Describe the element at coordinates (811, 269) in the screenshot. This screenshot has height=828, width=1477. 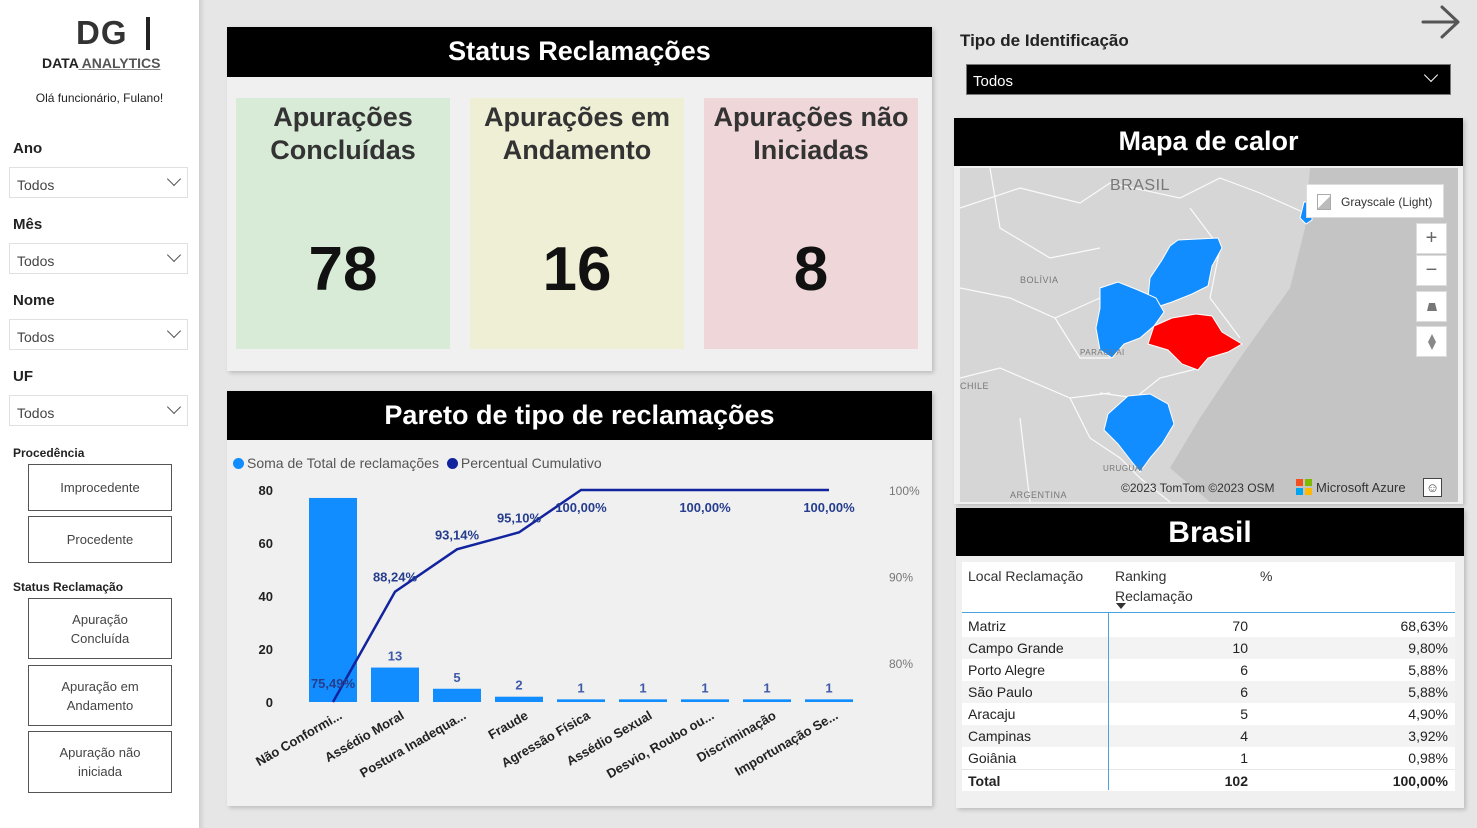
I see `card-nao-iniciadas-value: 8` at that location.